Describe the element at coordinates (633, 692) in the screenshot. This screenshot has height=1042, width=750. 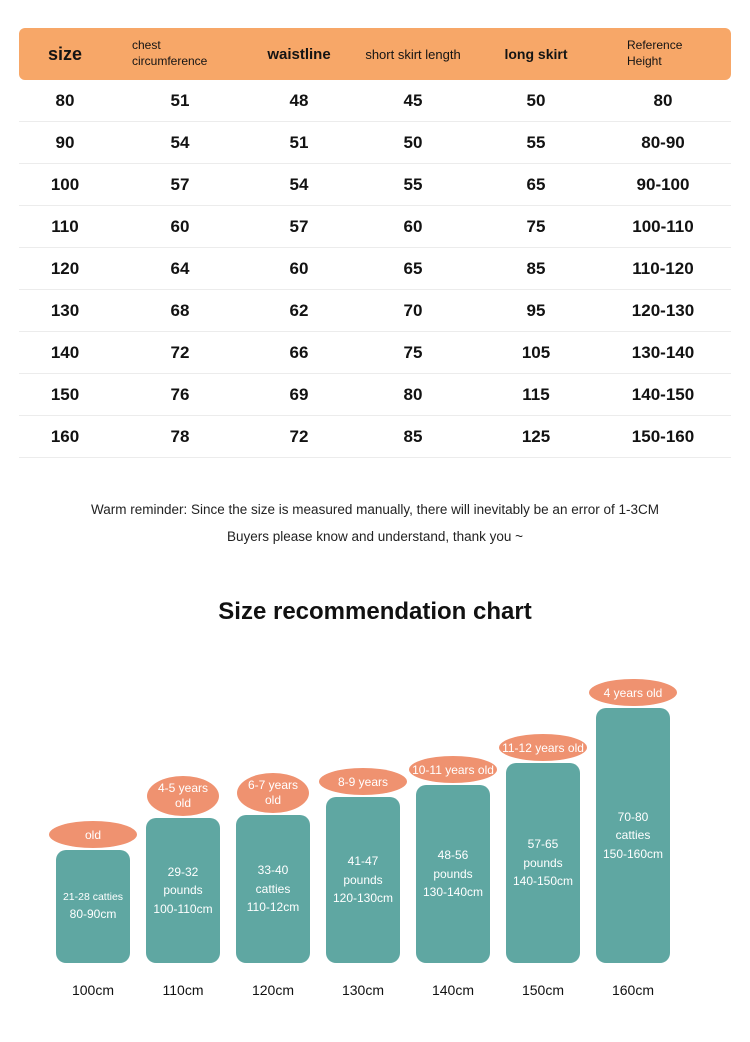
I see `age-pill-line: 4 years old` at that location.